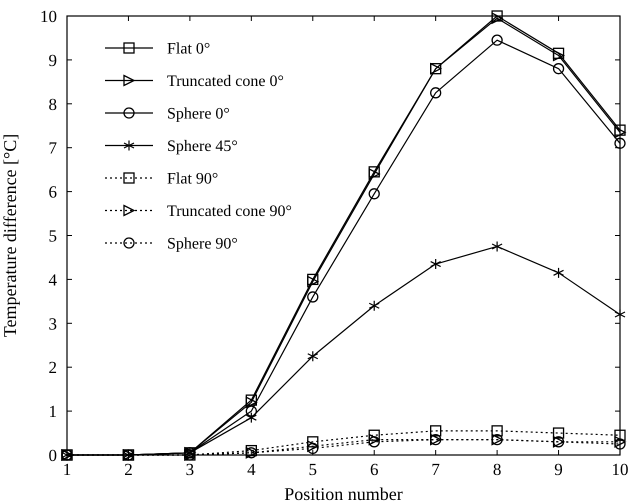  I want to click on x-tick-label: 7, so click(435, 469).